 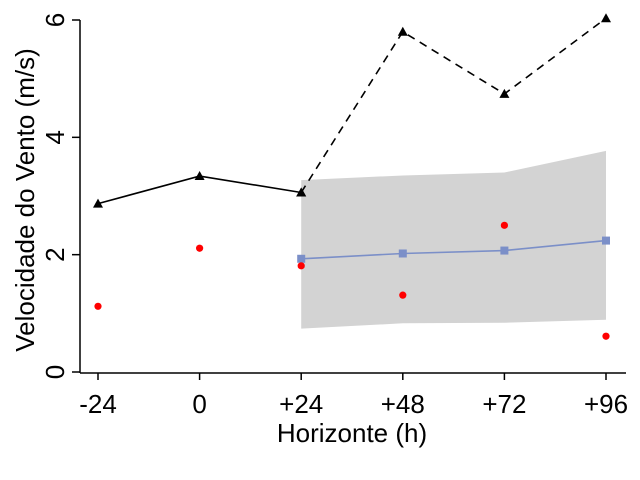 I want to click on y-ticks: 0 2 4 6, so click(x=60, y=196).